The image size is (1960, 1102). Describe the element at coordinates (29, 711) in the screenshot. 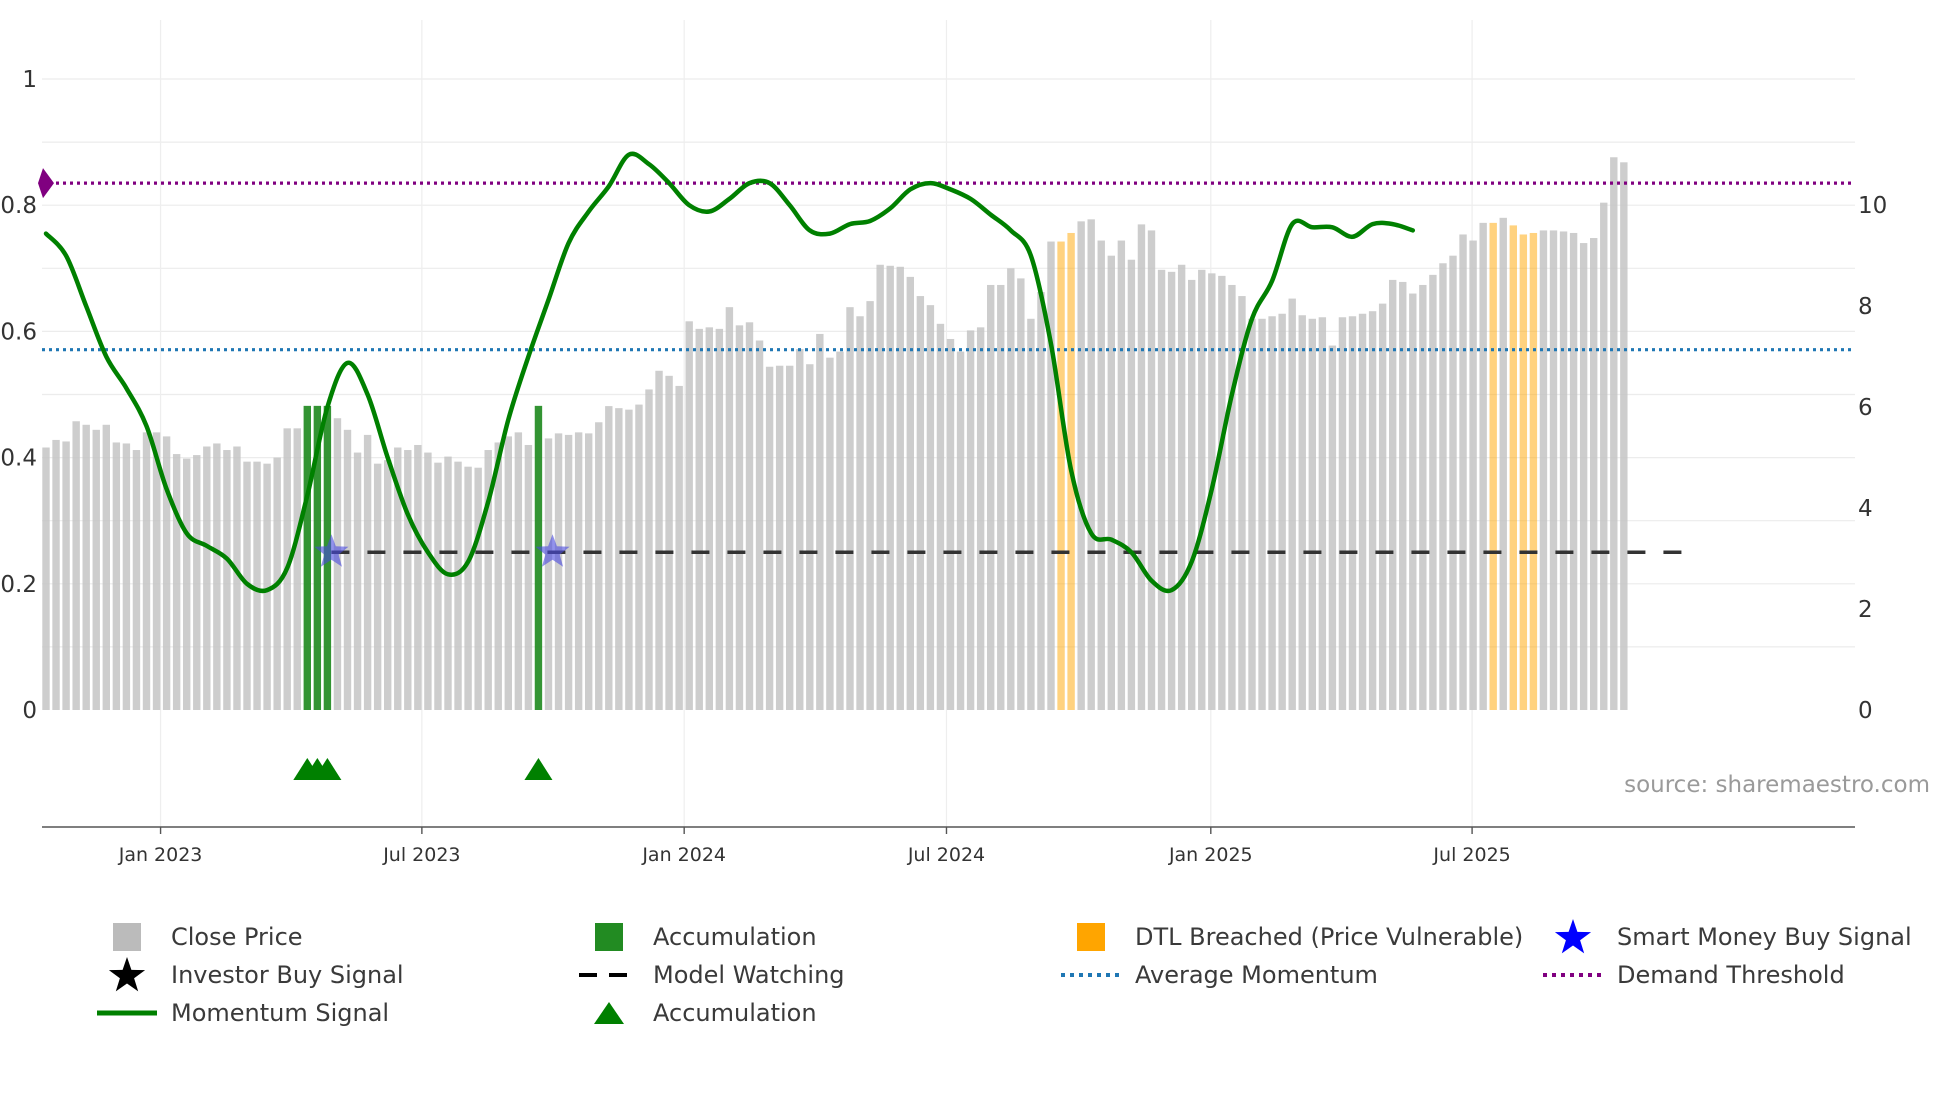

I see `left-axis-tick-label: 0` at that location.